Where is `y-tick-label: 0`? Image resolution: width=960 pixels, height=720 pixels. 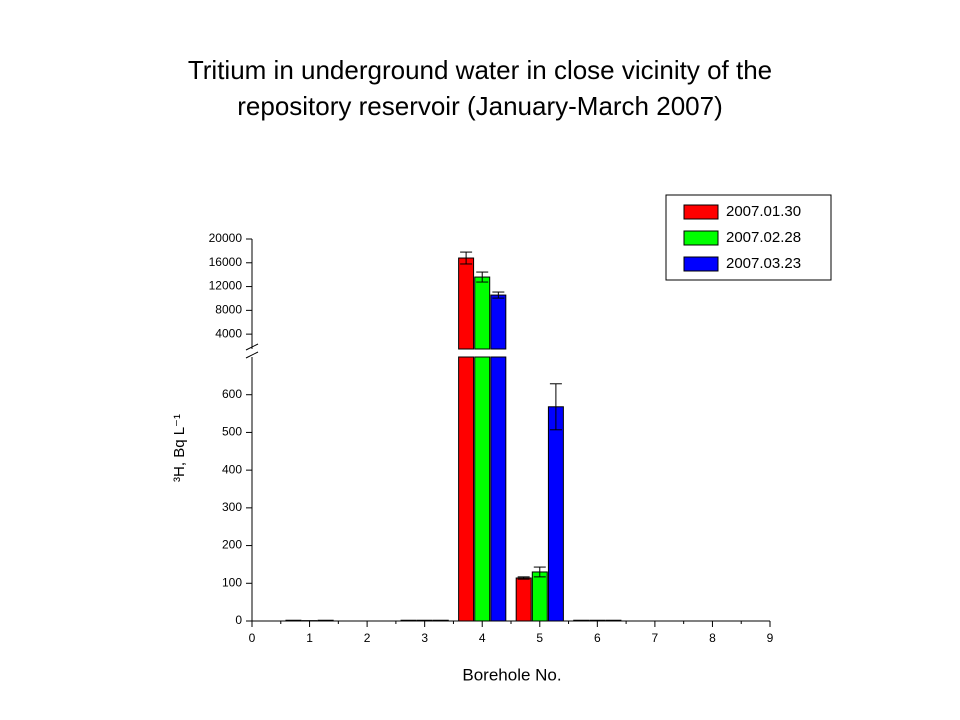
y-tick-label: 0 is located at coordinates (238, 620).